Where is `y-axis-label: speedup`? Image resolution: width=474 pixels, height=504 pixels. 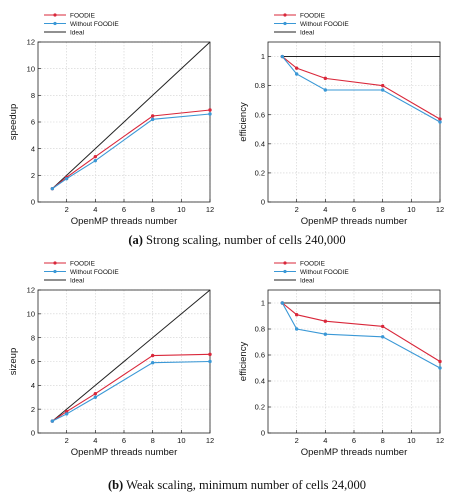 y-axis-label: speedup is located at coordinates (13, 122).